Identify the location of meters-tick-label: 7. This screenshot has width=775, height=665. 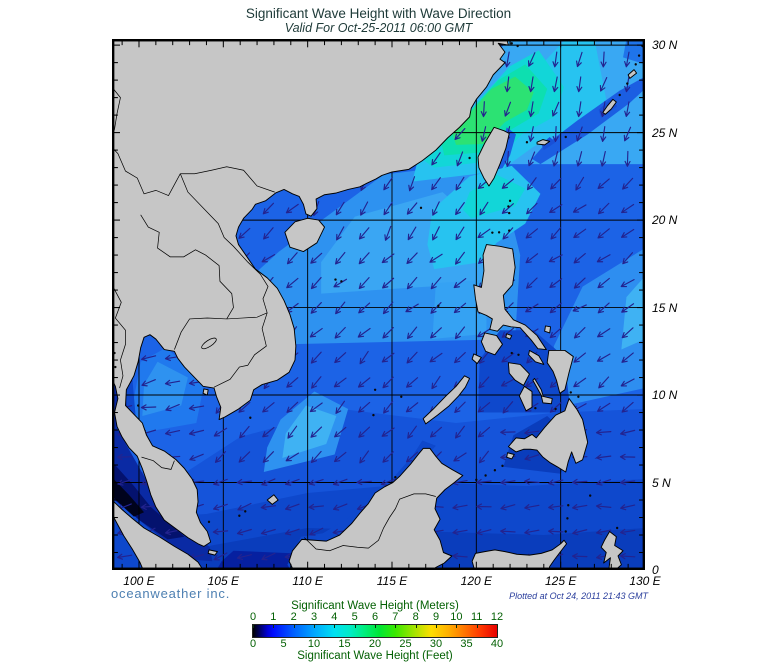
(395, 617).